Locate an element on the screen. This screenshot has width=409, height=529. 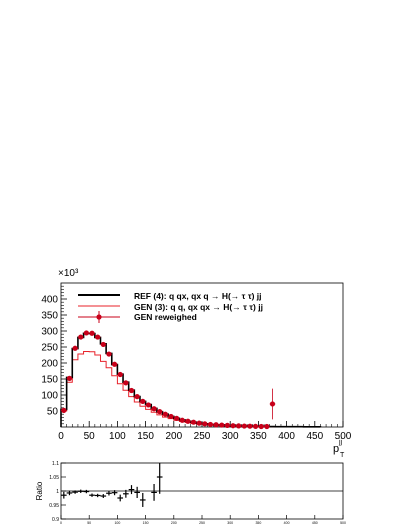
ratio-x-tick-label-10: 500 is located at coordinates (343, 523).